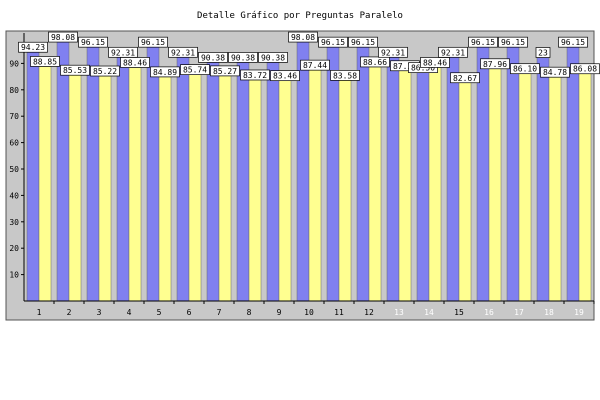  Describe the element at coordinates (249, 312) in the screenshot. I see `x-tick-label: 8` at that location.